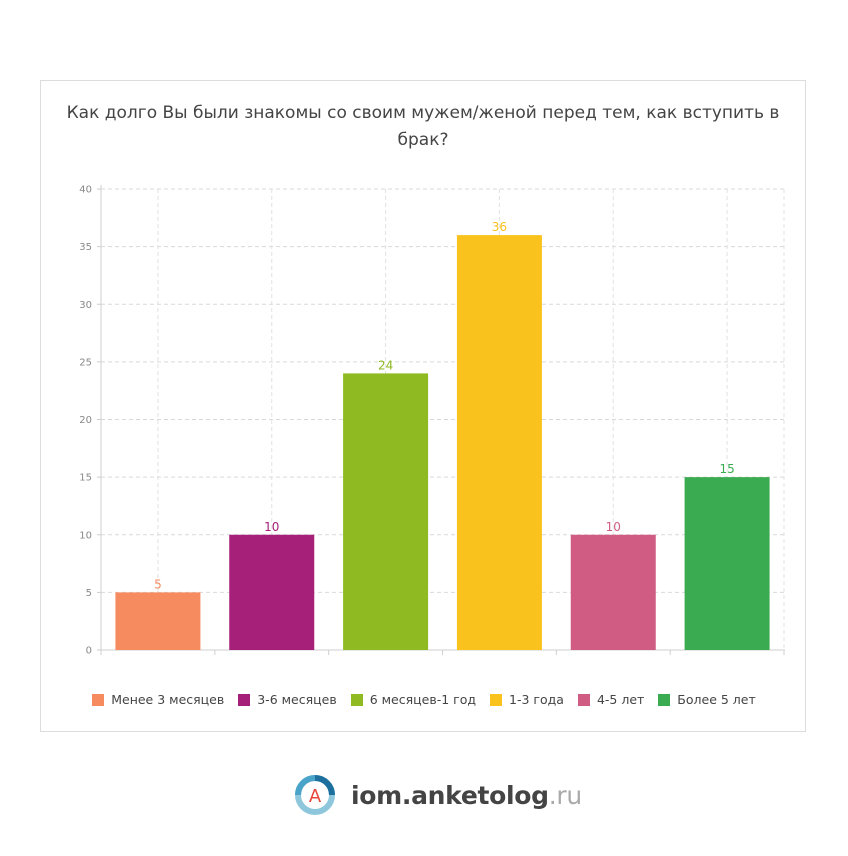  Describe the element at coordinates (536, 699) in the screenshot. I see `legend-label: 1-3 года` at that location.